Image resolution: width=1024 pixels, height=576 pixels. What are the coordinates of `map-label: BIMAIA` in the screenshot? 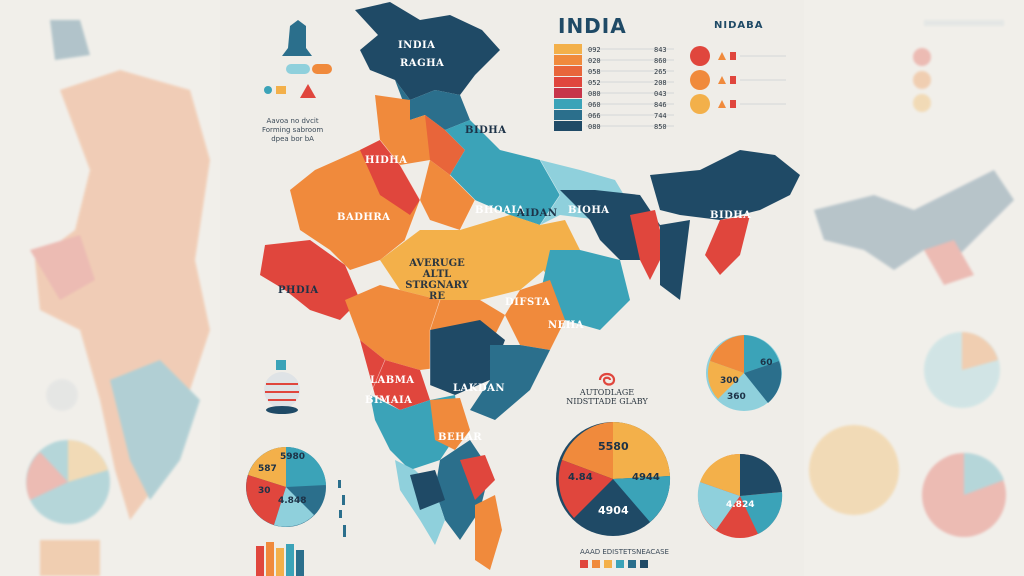 It's located at (389, 400).